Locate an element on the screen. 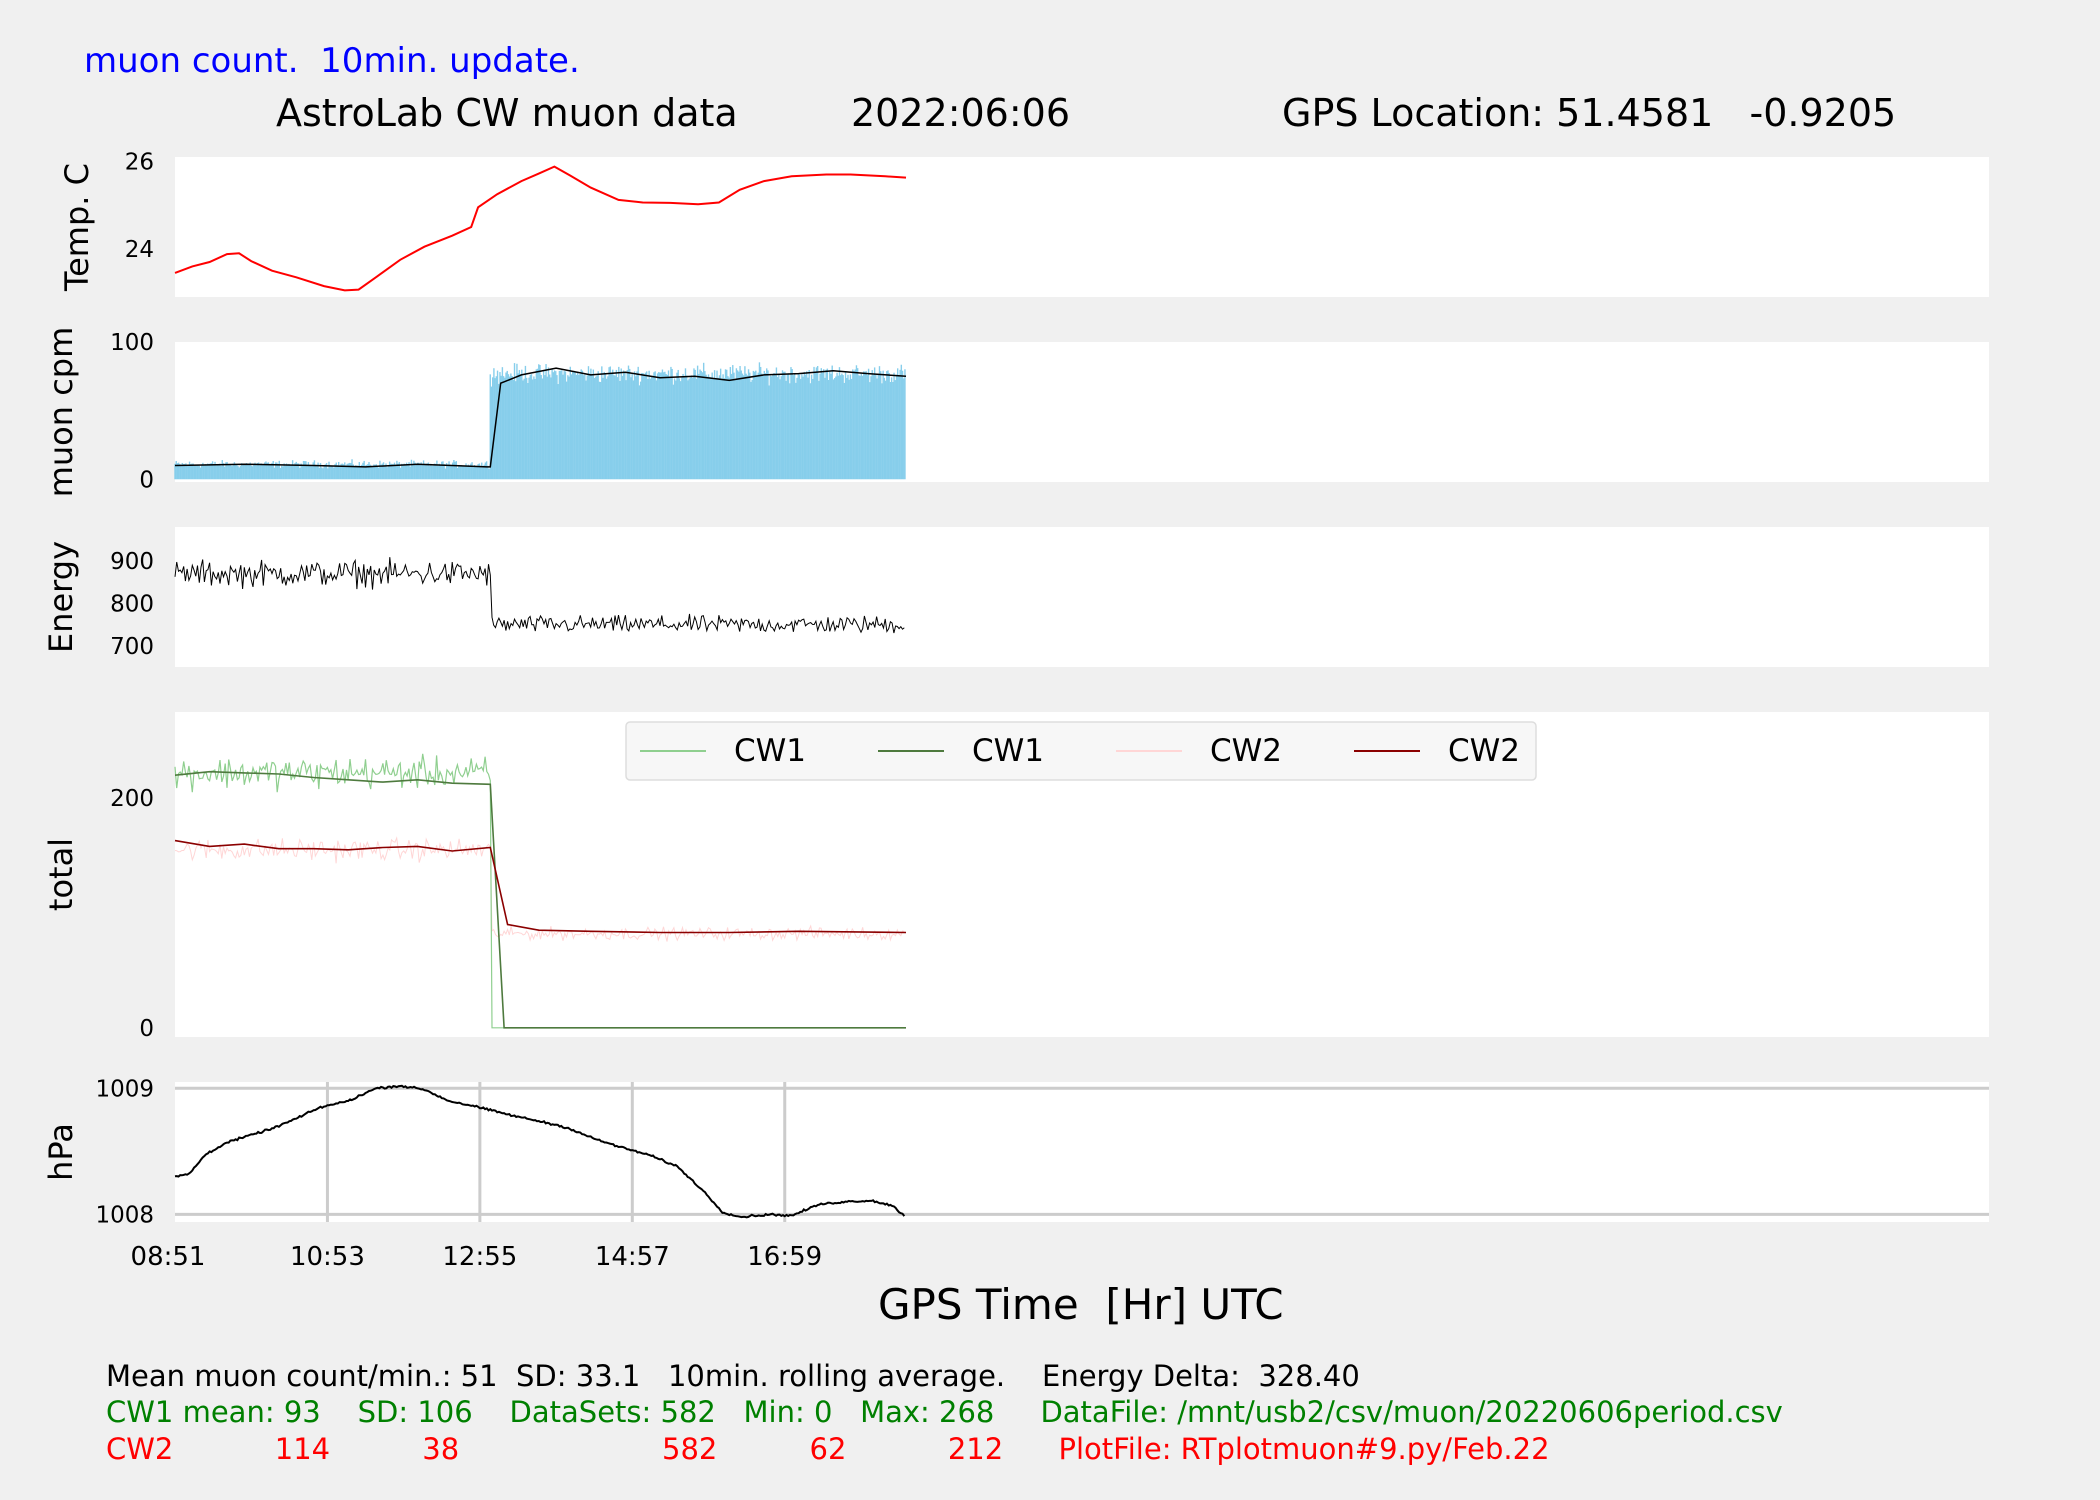  muon-ylabel: muon cpm is located at coordinates (61, 412).